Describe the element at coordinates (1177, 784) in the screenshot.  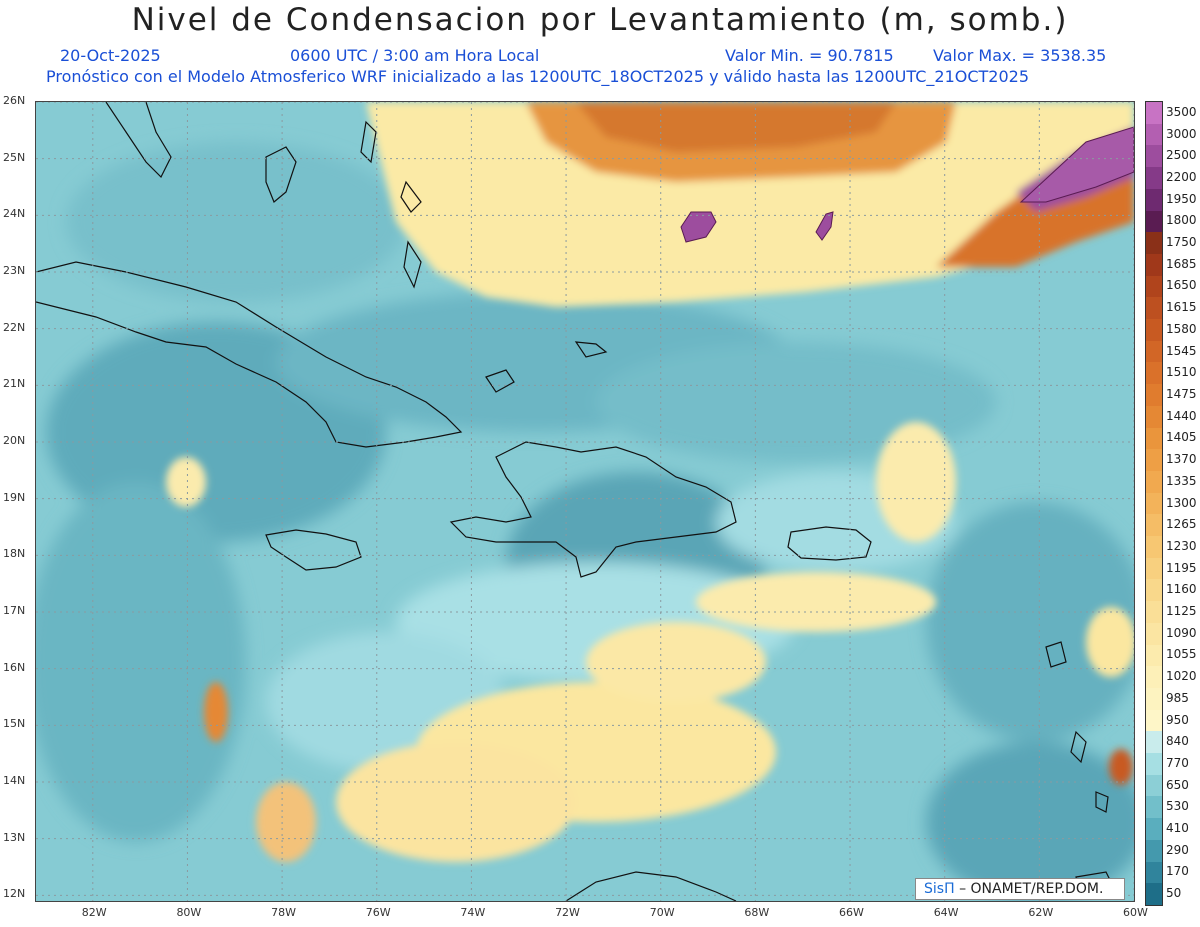
I see `colorbar-level-label: 650` at that location.